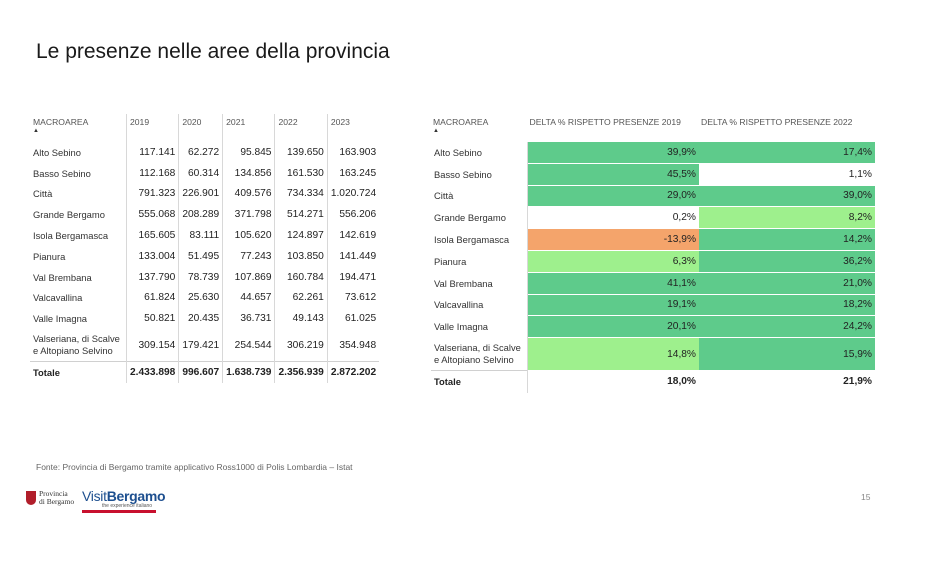  Describe the element at coordinates (353, 372) in the screenshot. I see `presenze-value: 2.872.202` at that location.